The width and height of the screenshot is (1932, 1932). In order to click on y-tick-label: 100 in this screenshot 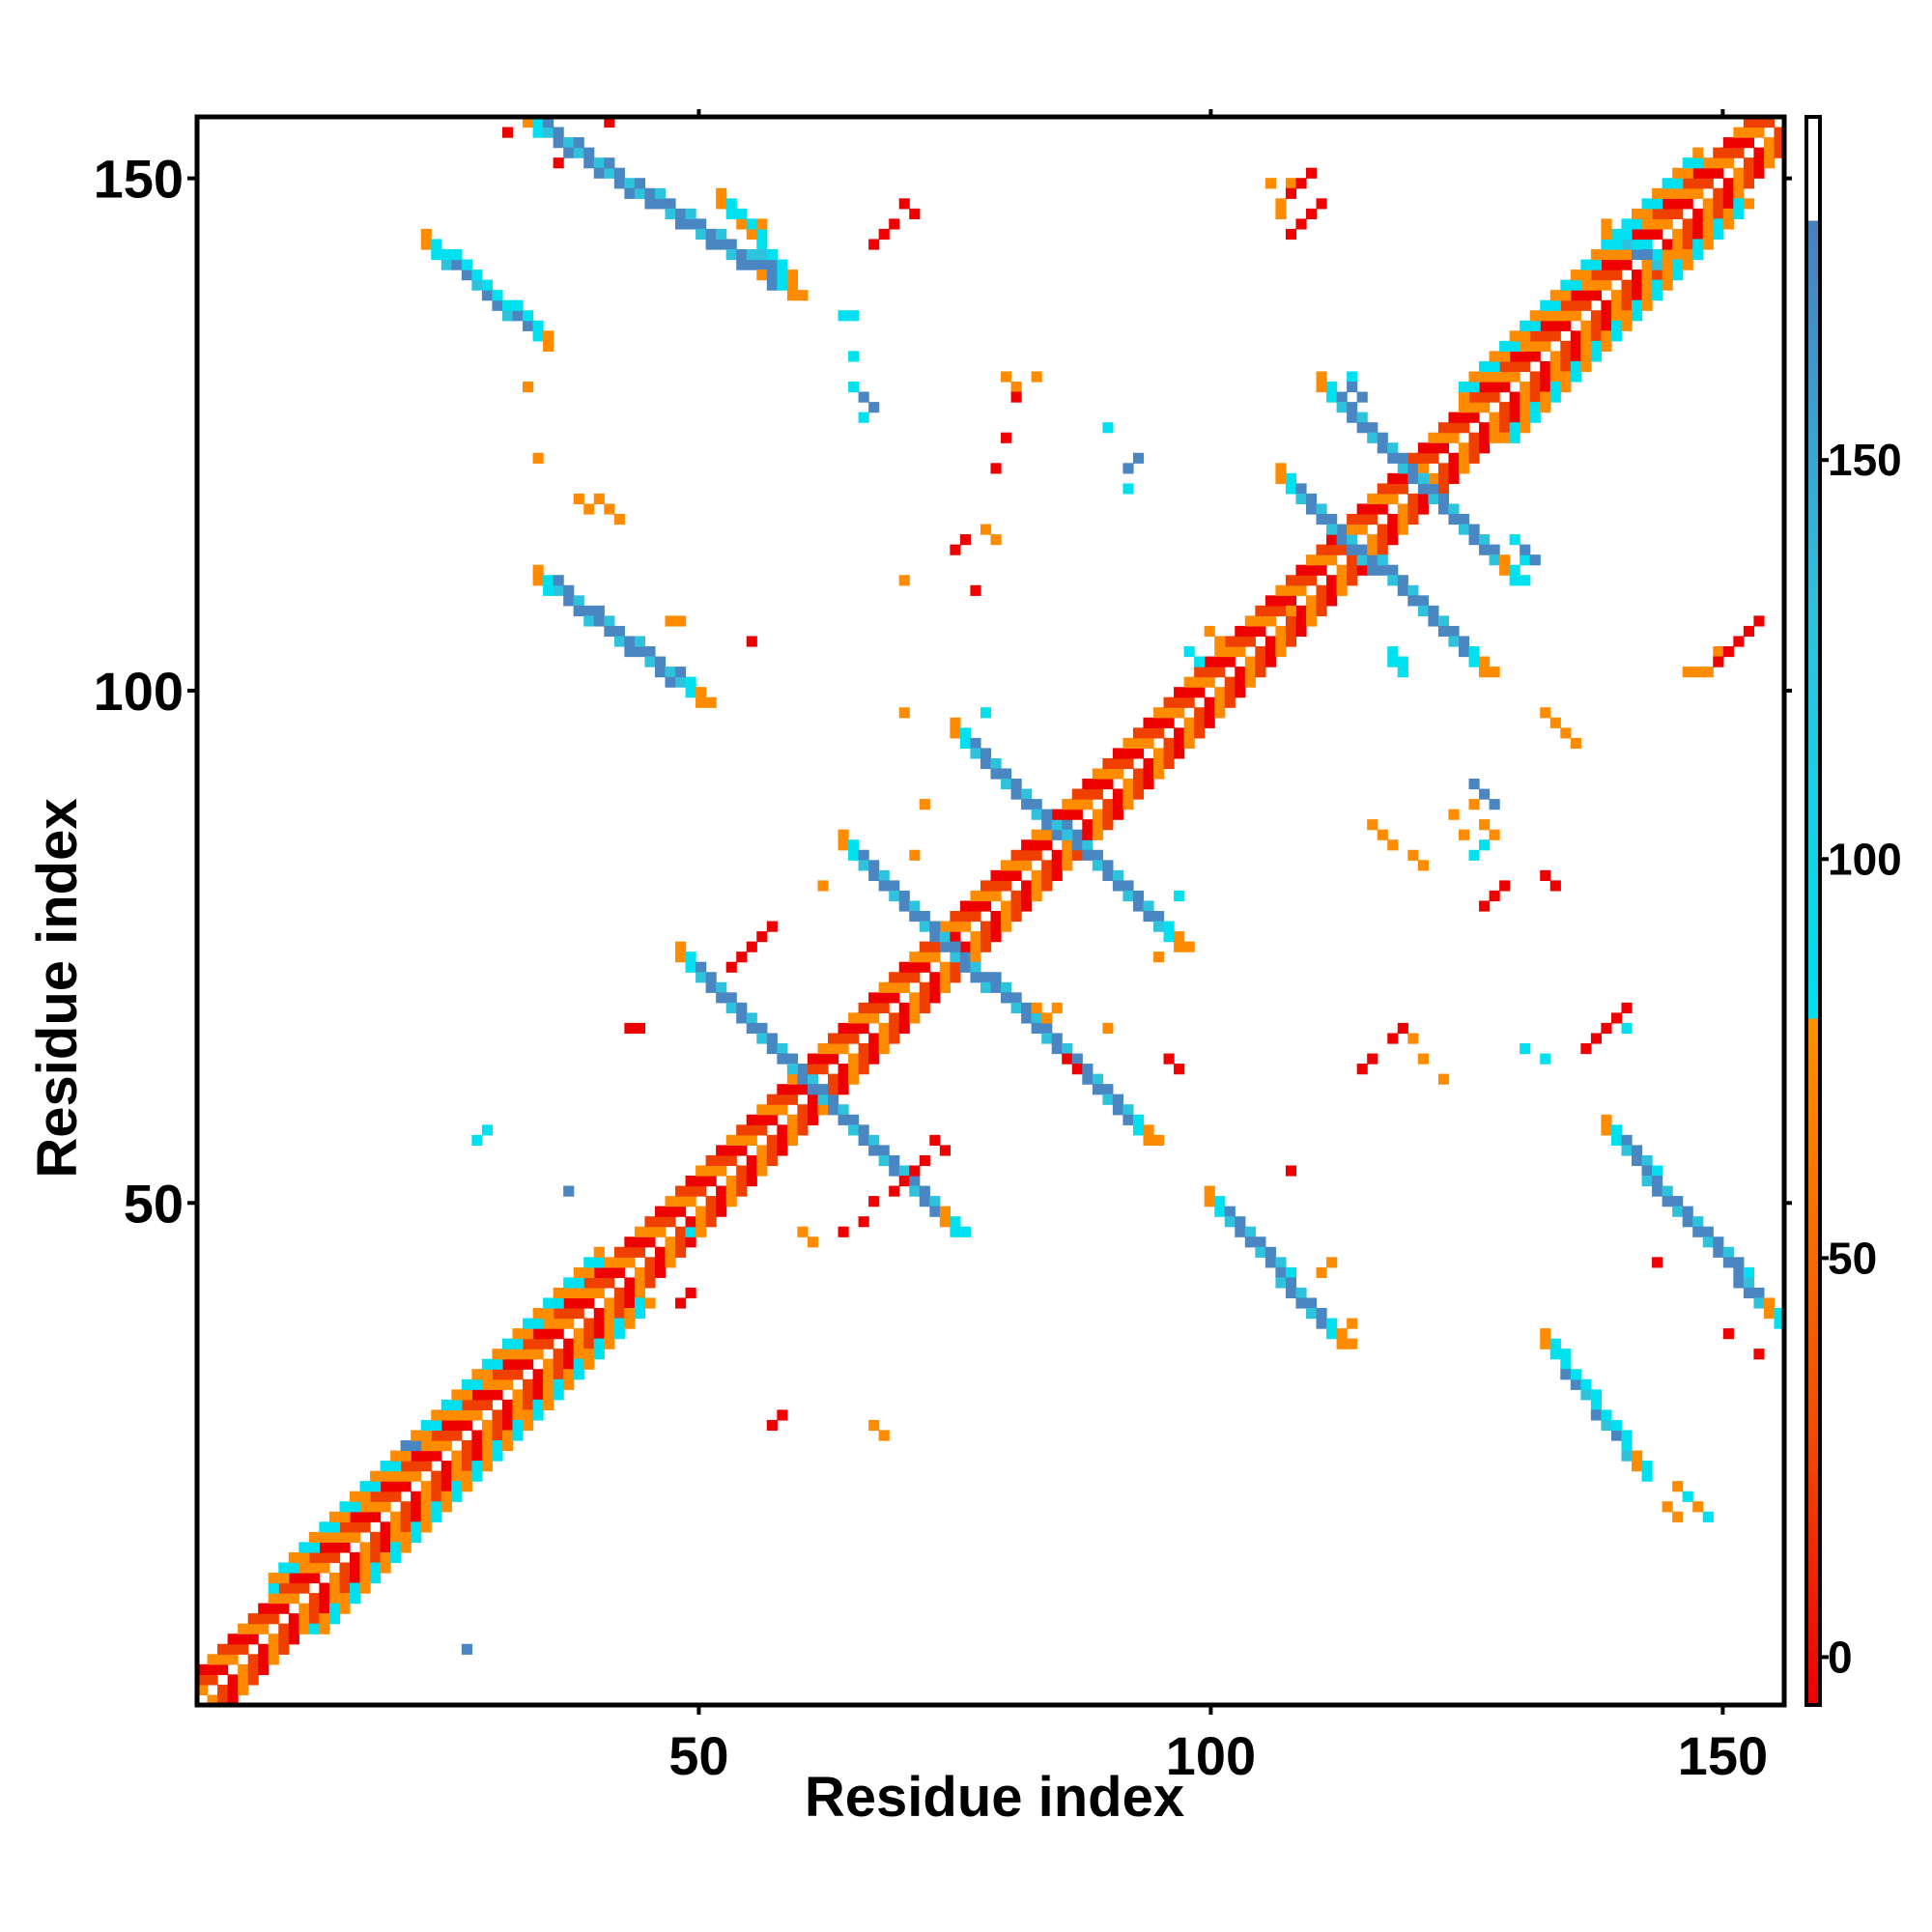, I will do `click(139, 691)`.